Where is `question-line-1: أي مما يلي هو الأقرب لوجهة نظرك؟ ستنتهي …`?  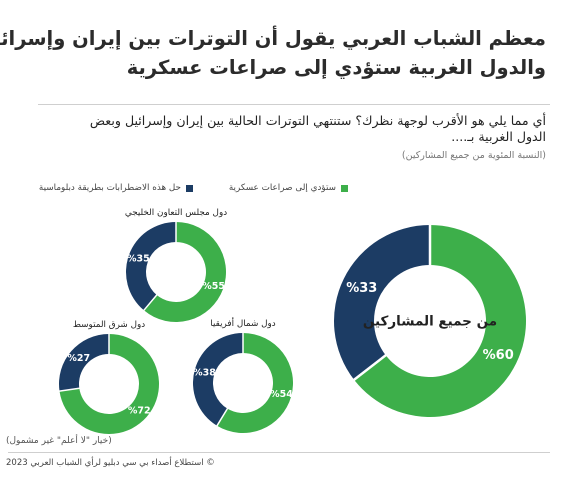 question-line-1: أي مما يلي هو الأقرب لوجهة نظرك؟ ستنتهي … is located at coordinates (317, 120).